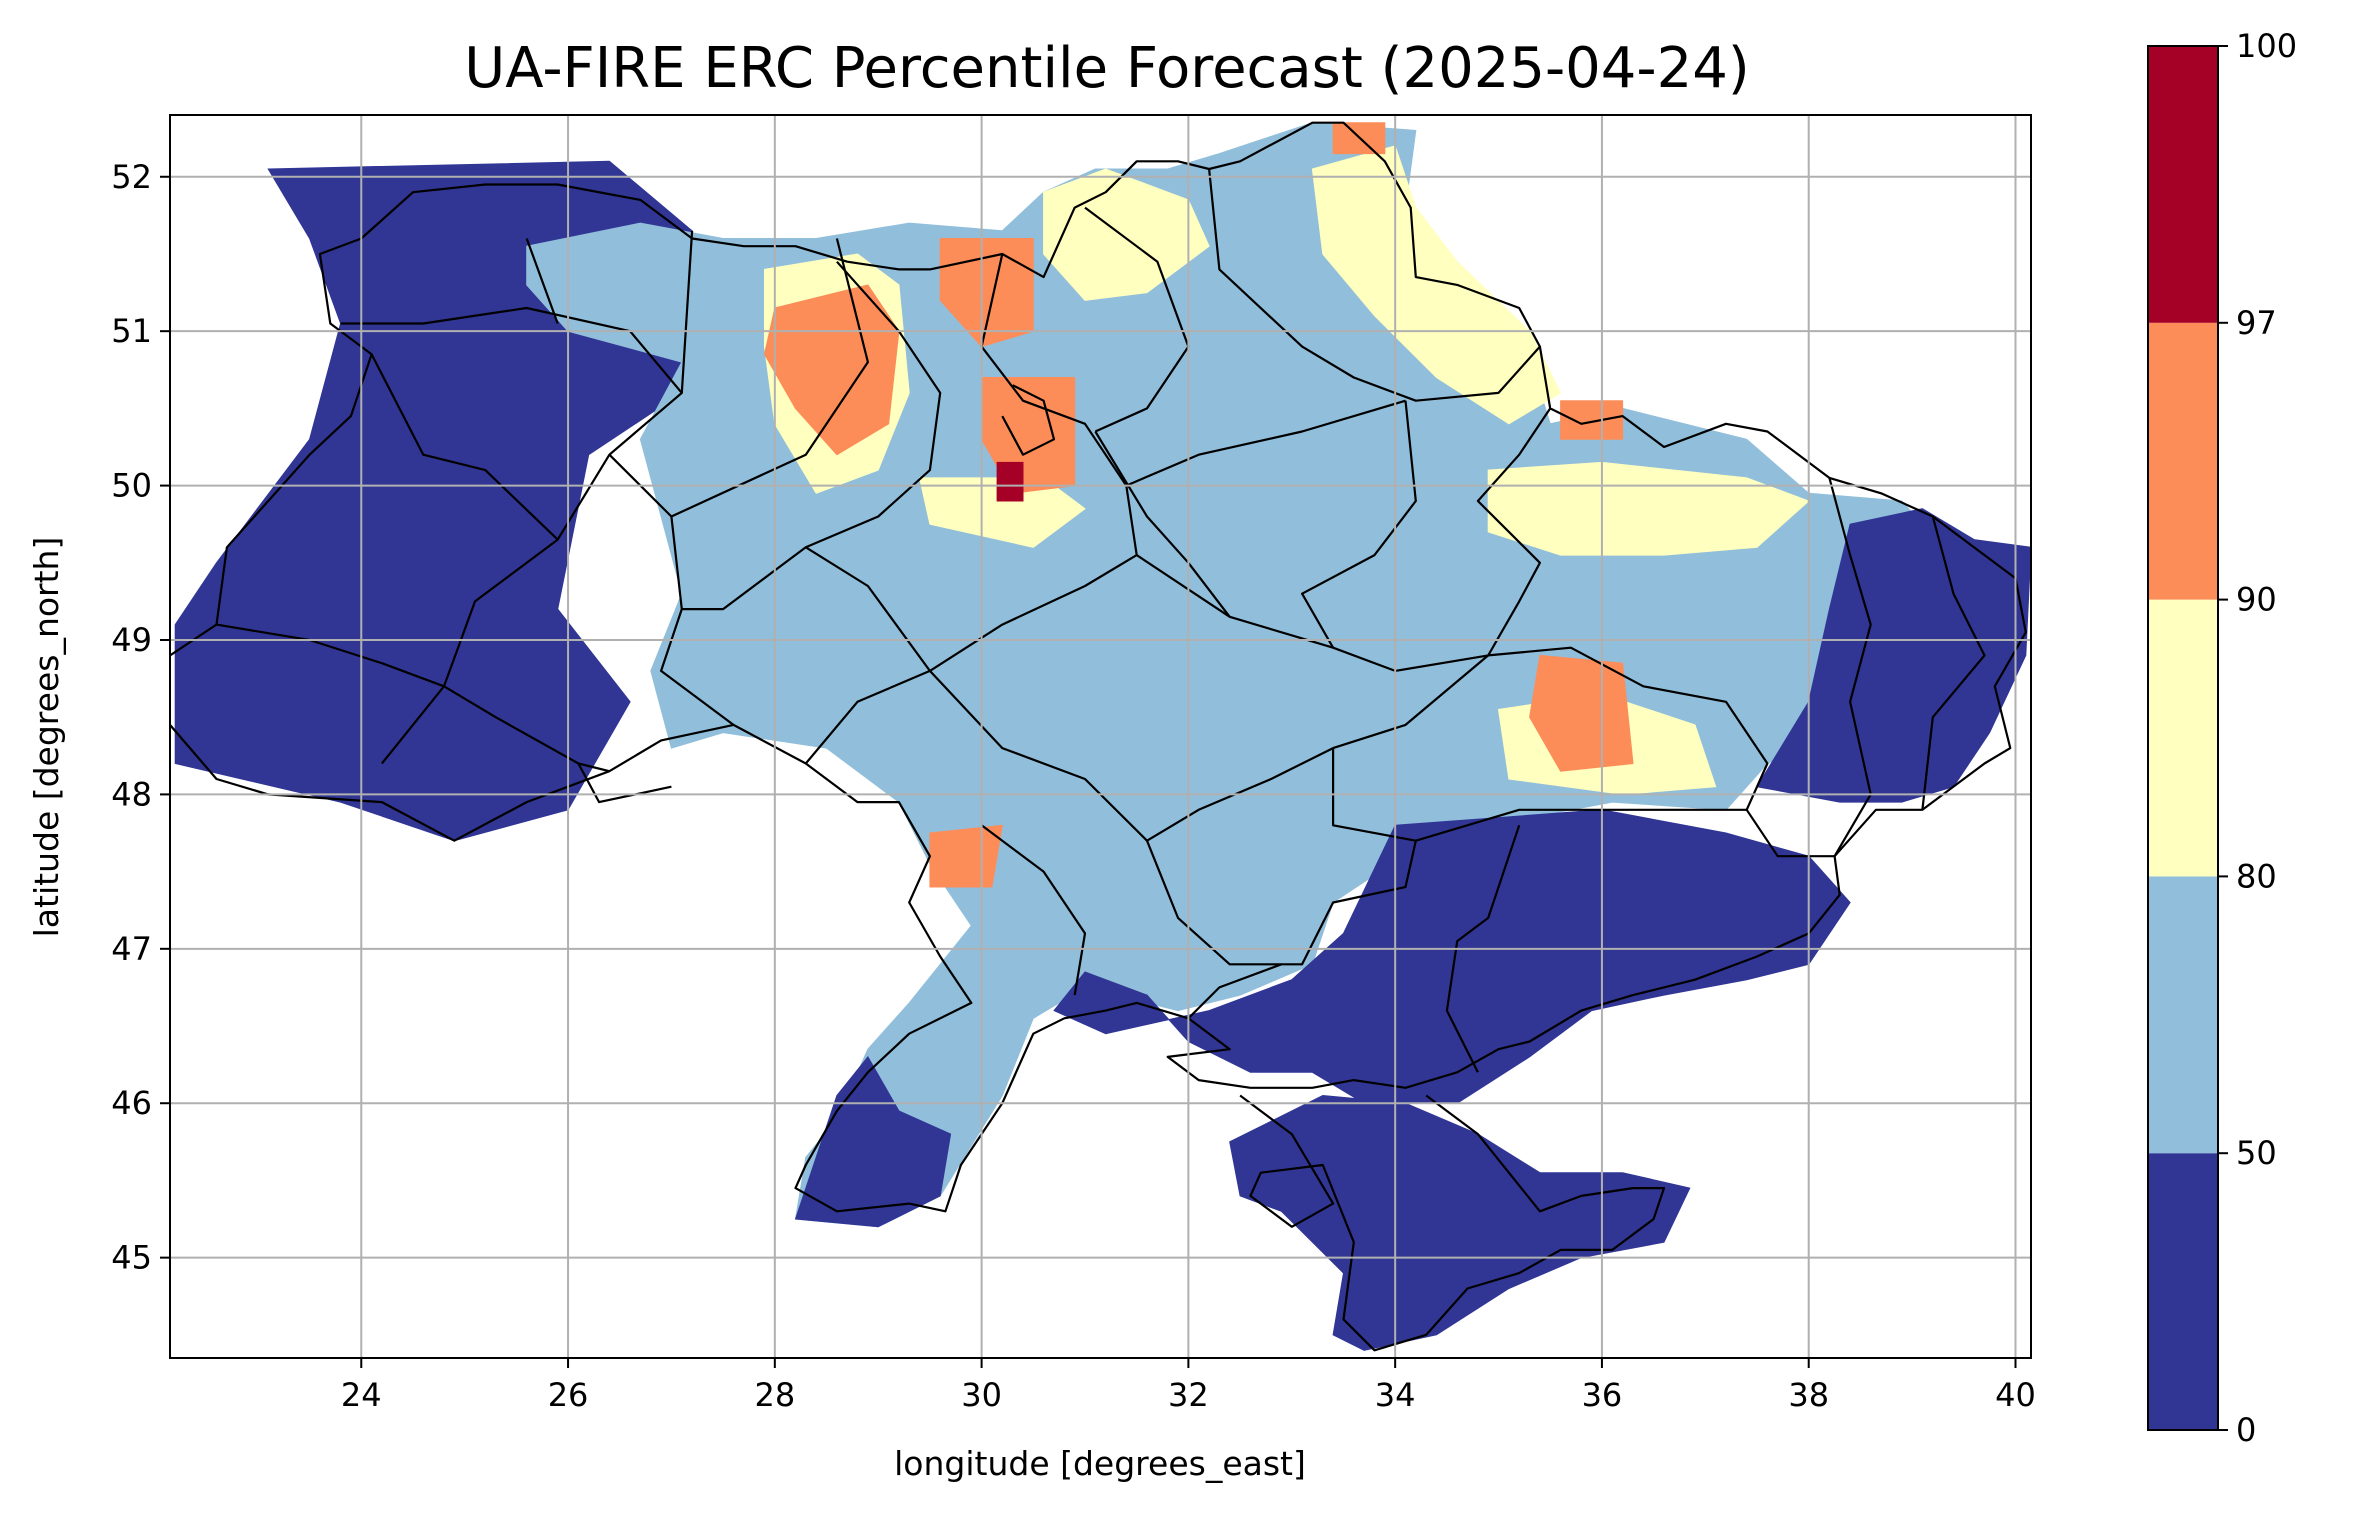 The width and height of the screenshot is (2354, 1517). I want to click on colorbar: 0 50 80 90 97 100, so click(2222, 738).